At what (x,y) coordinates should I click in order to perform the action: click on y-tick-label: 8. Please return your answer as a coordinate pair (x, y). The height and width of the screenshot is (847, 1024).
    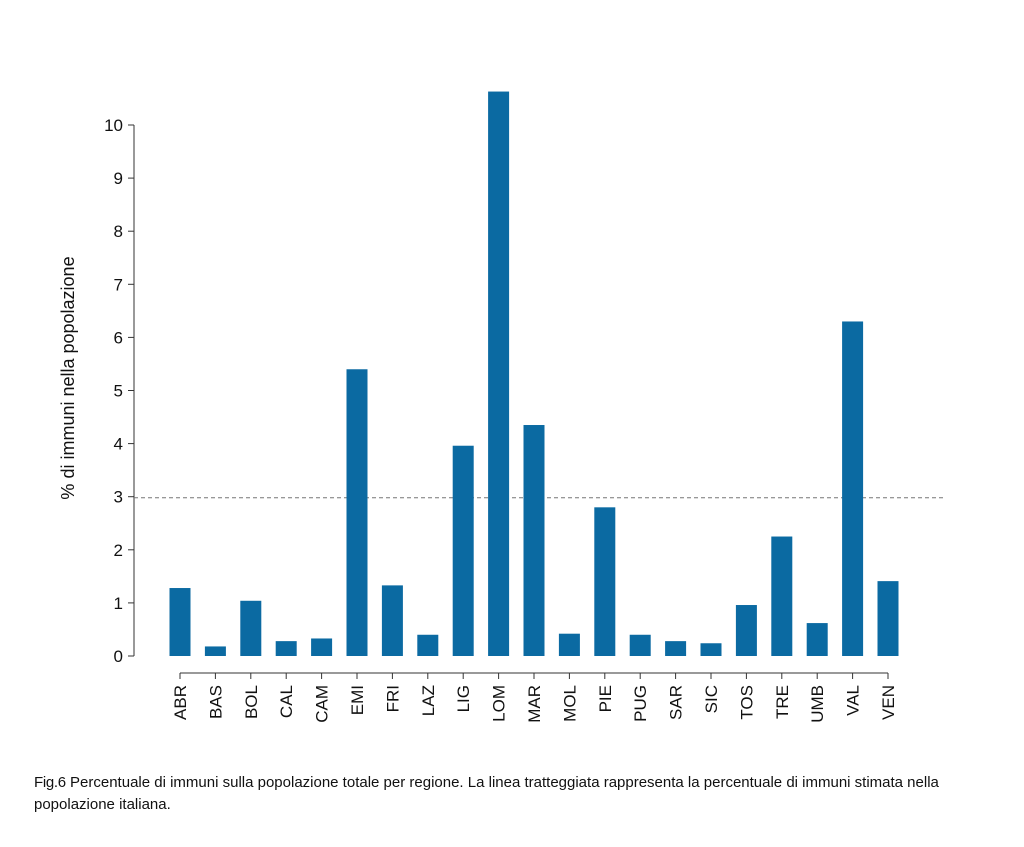
    Looking at the image, I should click on (118, 231).